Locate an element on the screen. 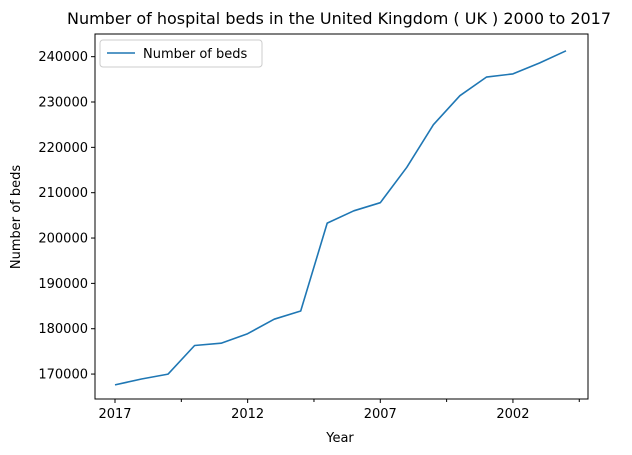 This screenshot has height=455, width=632. x-tick-label: 2017 is located at coordinates (114, 414).